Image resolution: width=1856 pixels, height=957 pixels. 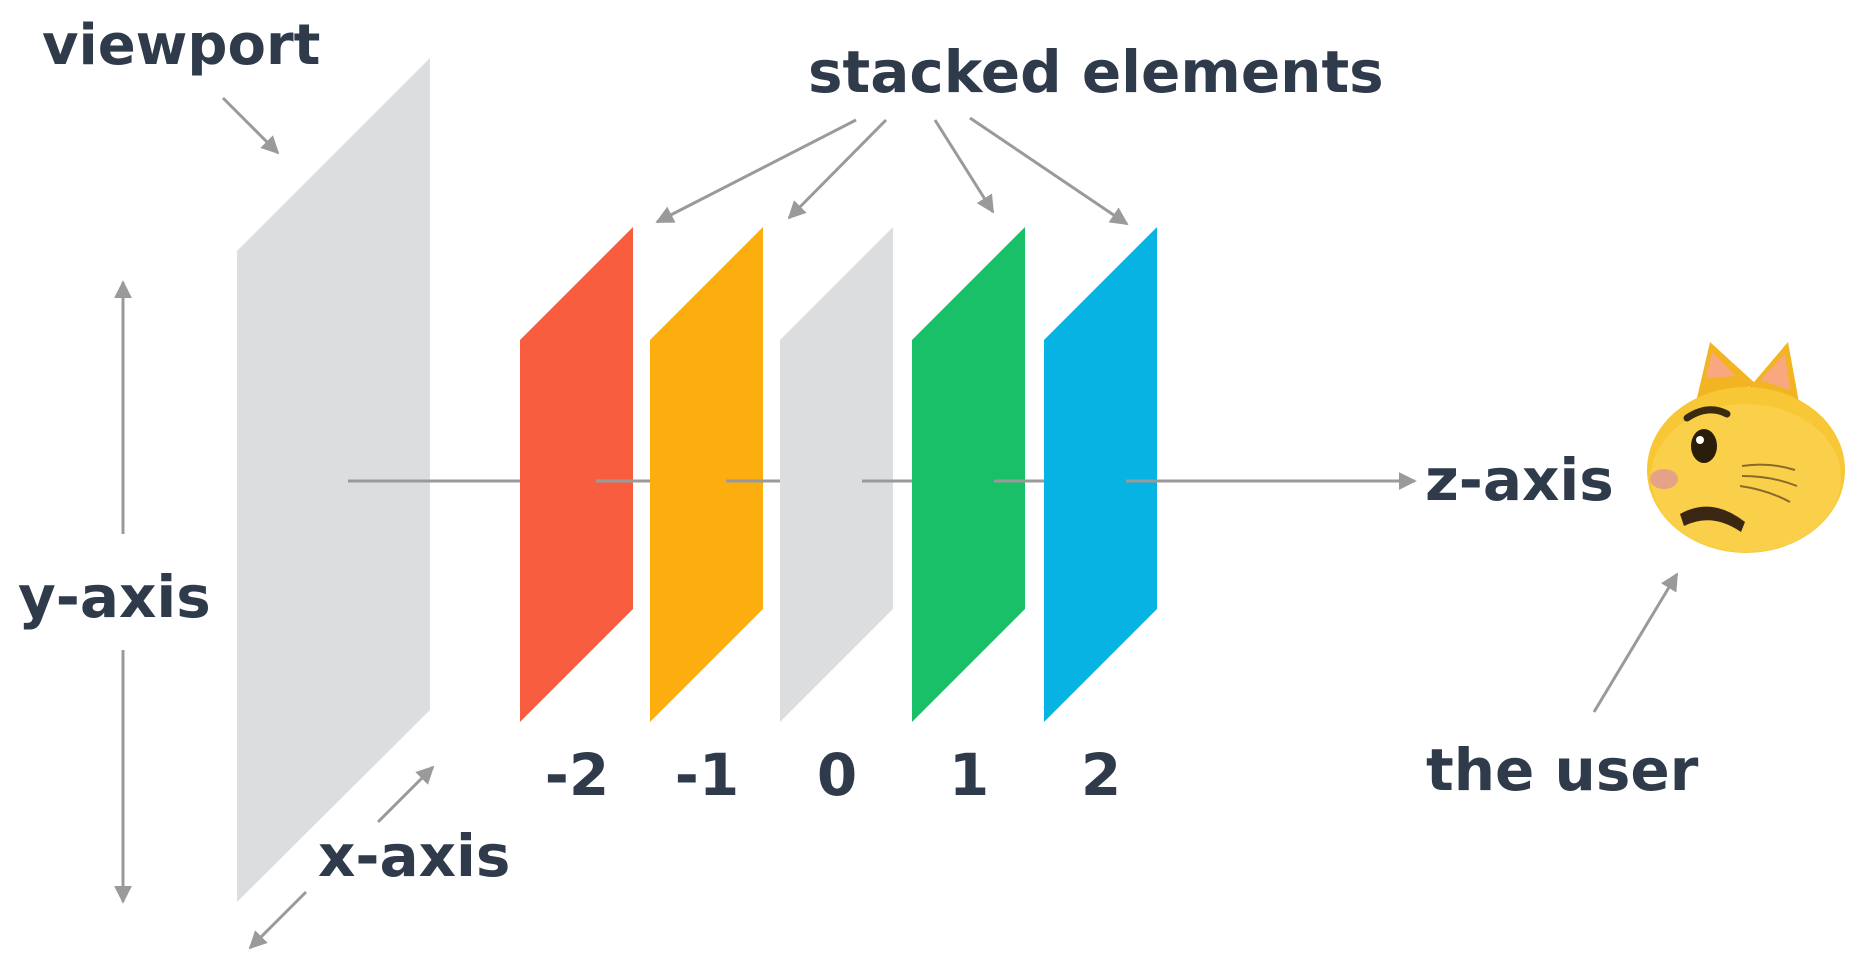 What do you see at coordinates (1519, 480) in the screenshot?
I see `z-axis-label: z-axis` at bounding box center [1519, 480].